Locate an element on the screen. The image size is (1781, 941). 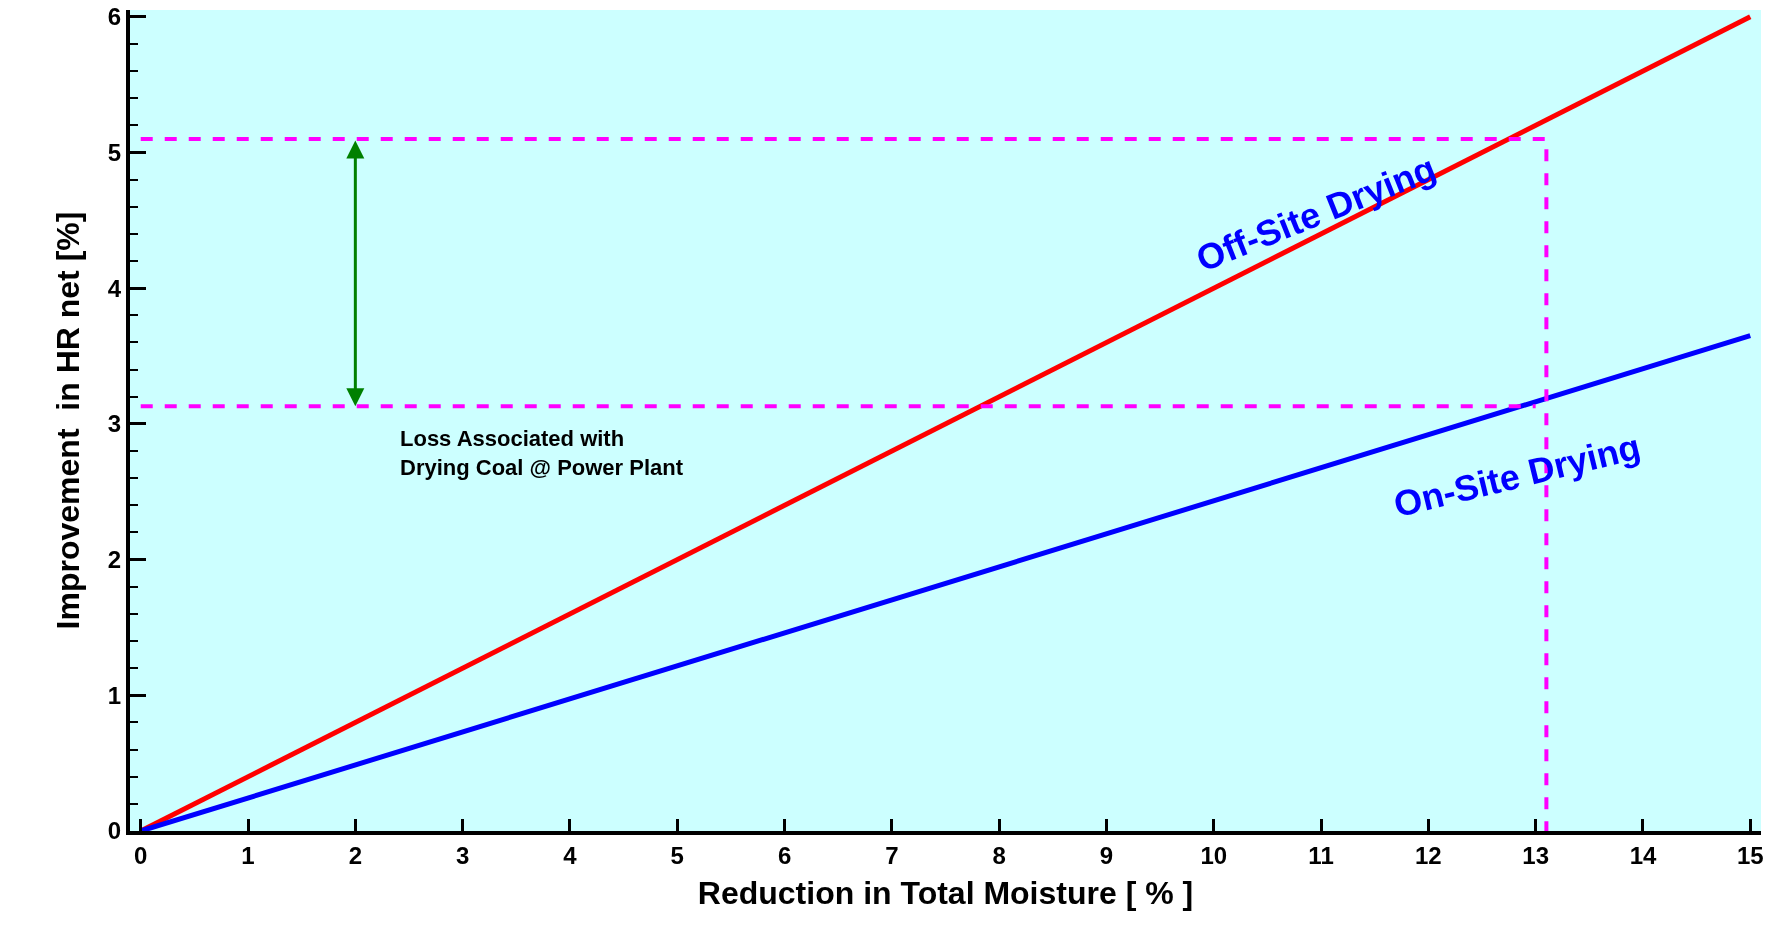
x-tick-label: 3 is located at coordinates (462, 855).